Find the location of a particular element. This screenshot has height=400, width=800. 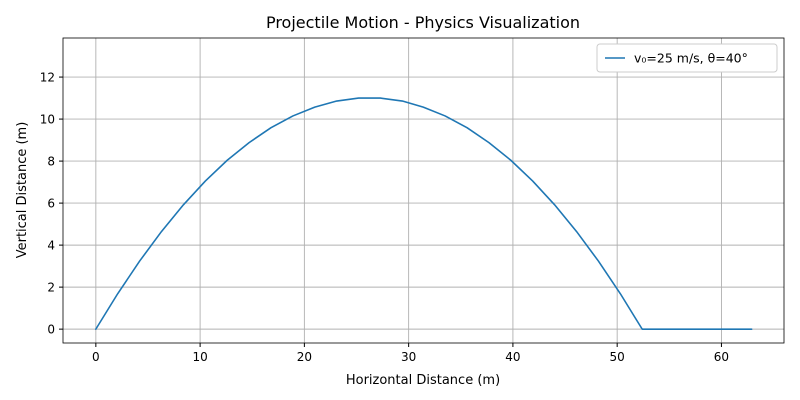

y-tick-label: 8 is located at coordinates (51, 161).